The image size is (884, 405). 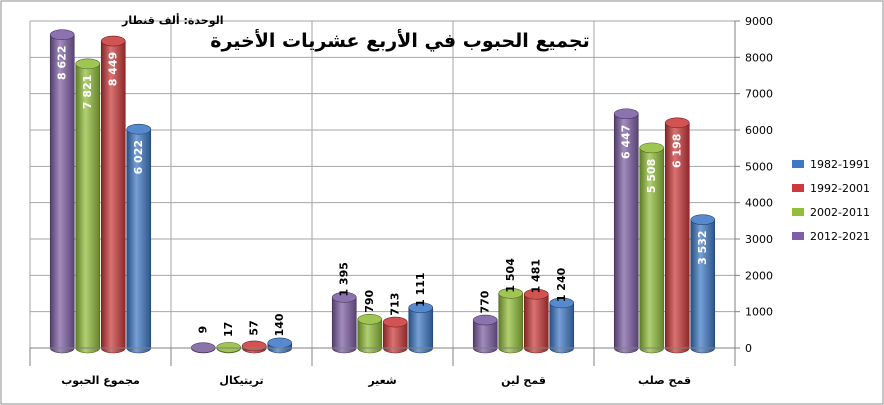 I want to click on data-label: 790, so click(x=369, y=300).